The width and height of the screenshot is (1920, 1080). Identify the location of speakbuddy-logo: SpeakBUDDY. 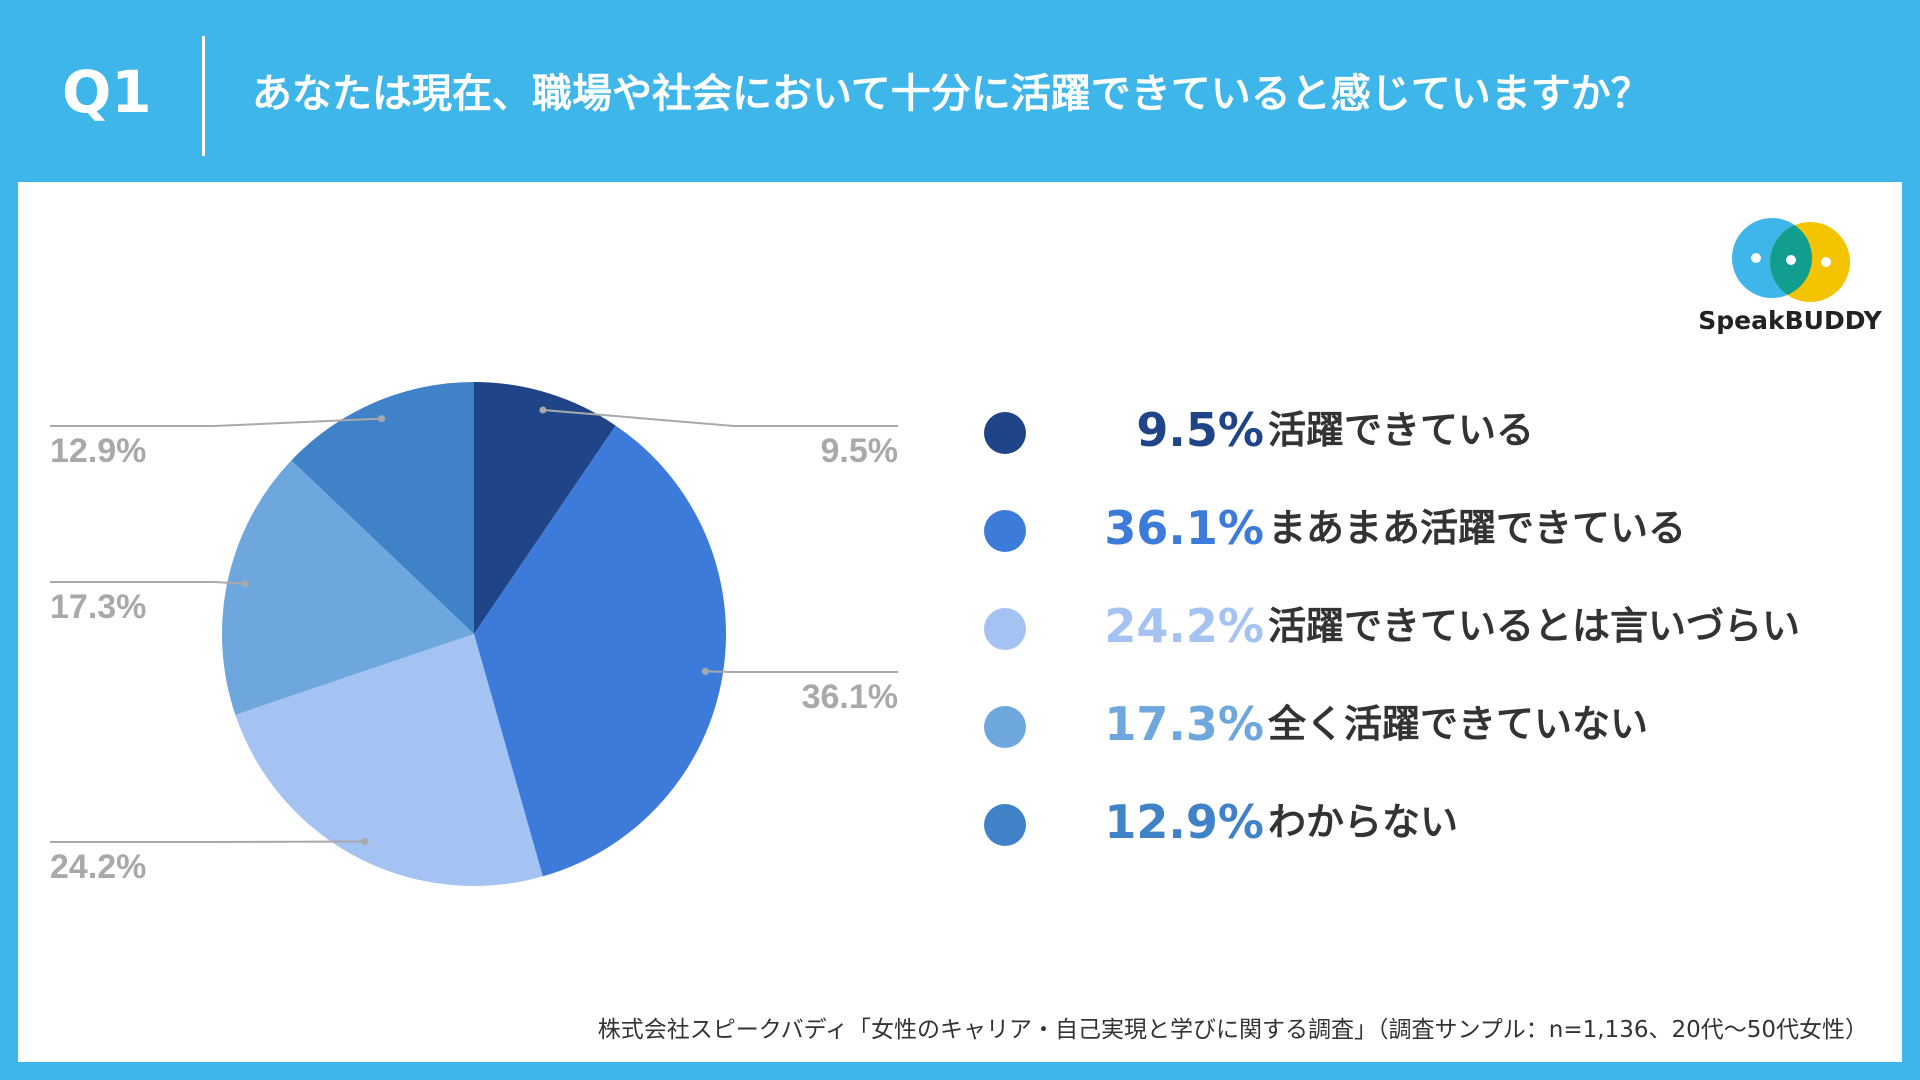
(1790, 277).